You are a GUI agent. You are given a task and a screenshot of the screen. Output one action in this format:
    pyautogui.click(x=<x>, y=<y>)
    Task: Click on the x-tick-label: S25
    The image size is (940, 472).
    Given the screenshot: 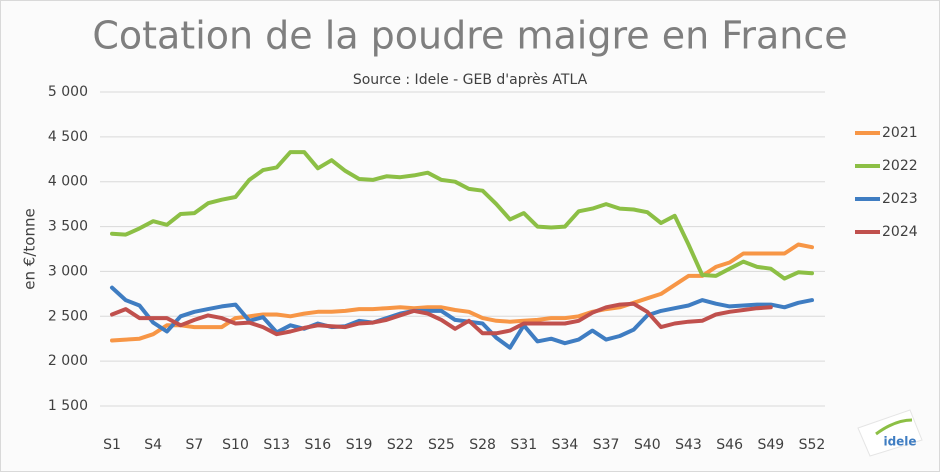 What is the action you would take?
    pyautogui.click(x=441, y=445)
    